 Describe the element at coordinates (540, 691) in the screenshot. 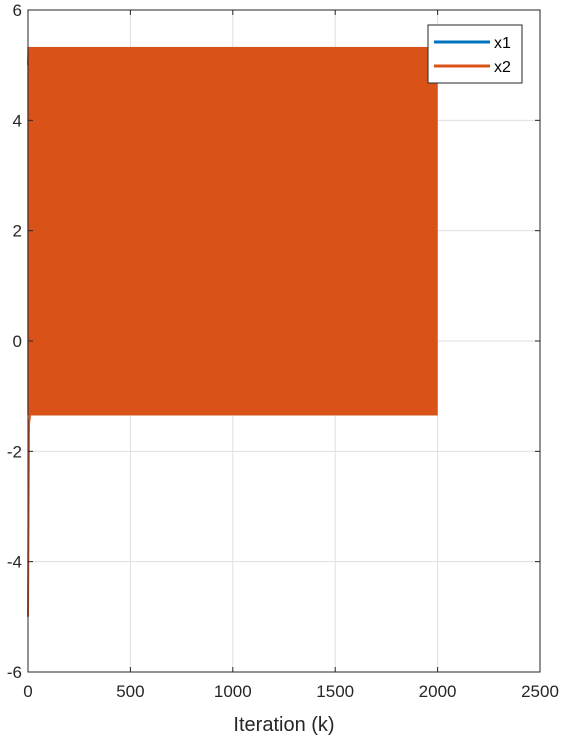

I see `x-tick-label: 2500` at that location.